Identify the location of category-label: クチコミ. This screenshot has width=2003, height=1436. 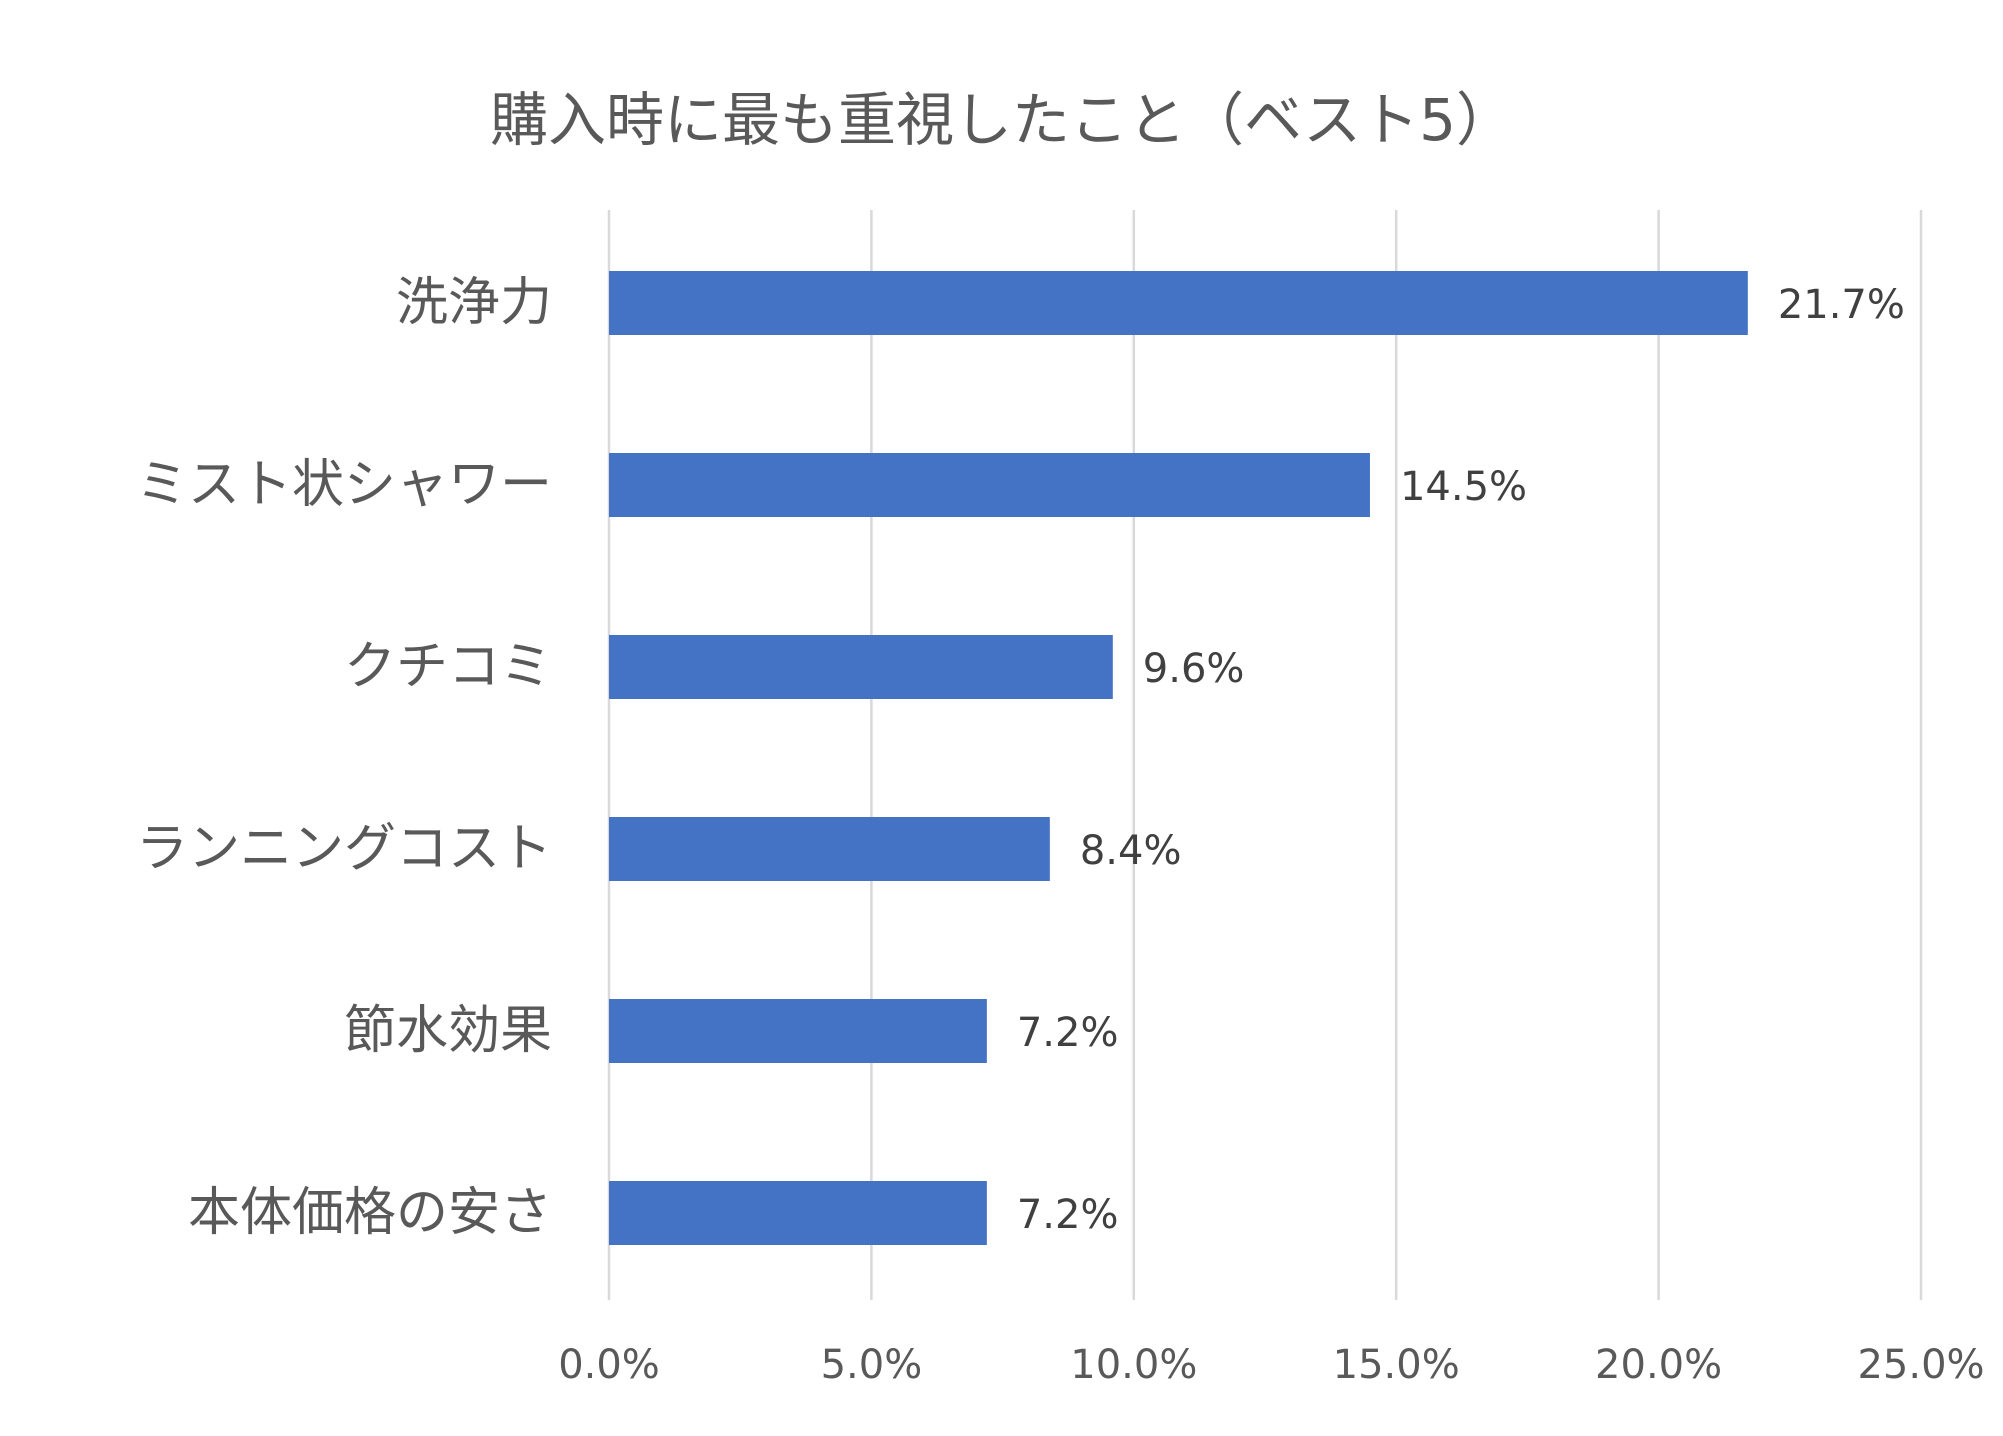
(448, 667).